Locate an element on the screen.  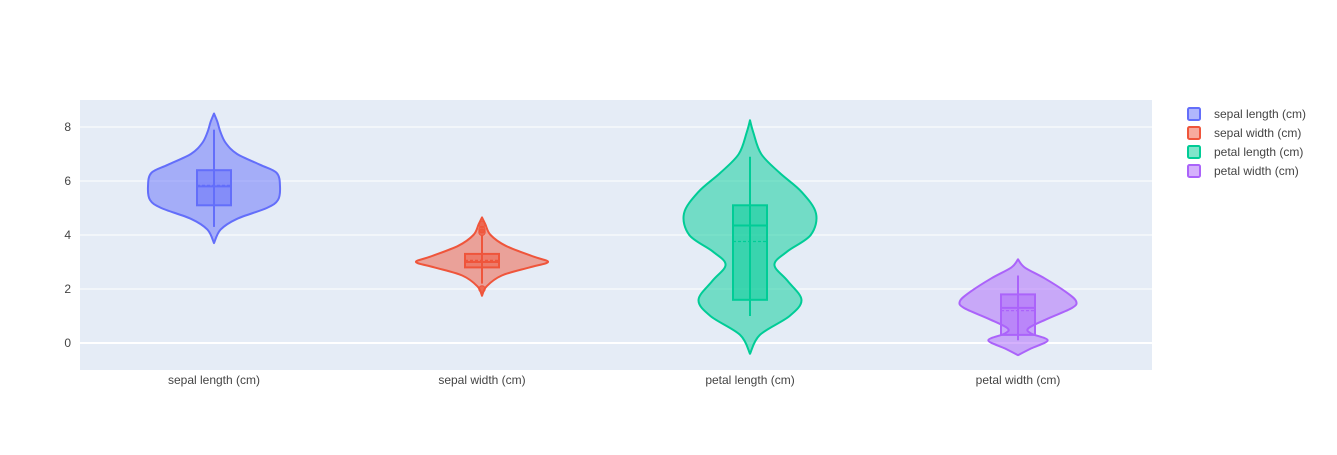
legend-item: sepal width (cm) is located at coordinates (1244, 133).